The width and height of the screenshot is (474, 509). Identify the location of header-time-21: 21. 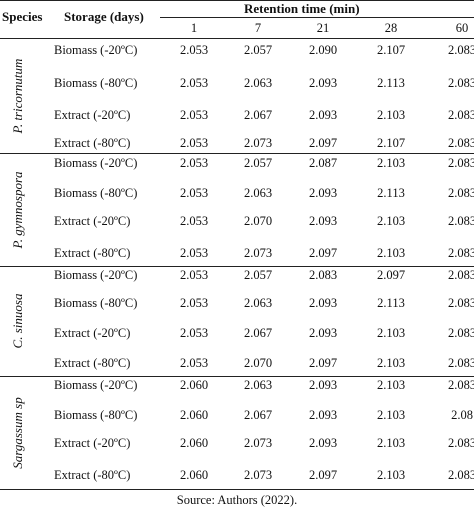
(323, 28).